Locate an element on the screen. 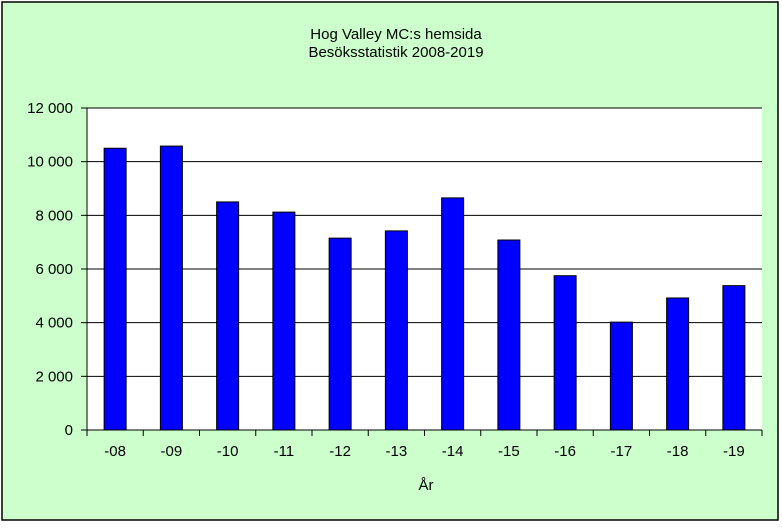 The image size is (782, 529). bar--09 is located at coordinates (171, 288).